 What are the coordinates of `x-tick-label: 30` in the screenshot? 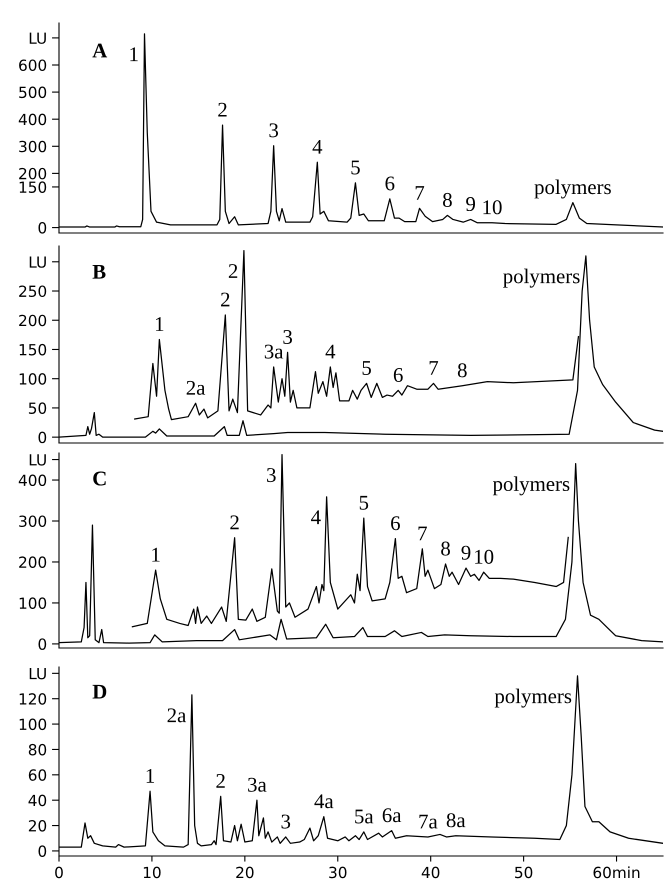 It's located at (337, 872).